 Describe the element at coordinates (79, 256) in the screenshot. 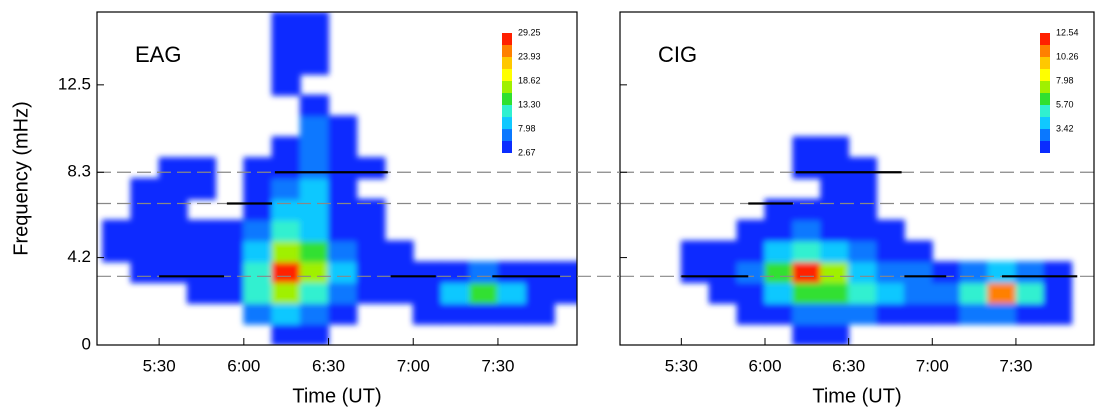

I see `y-tick-label: 4.2` at that location.